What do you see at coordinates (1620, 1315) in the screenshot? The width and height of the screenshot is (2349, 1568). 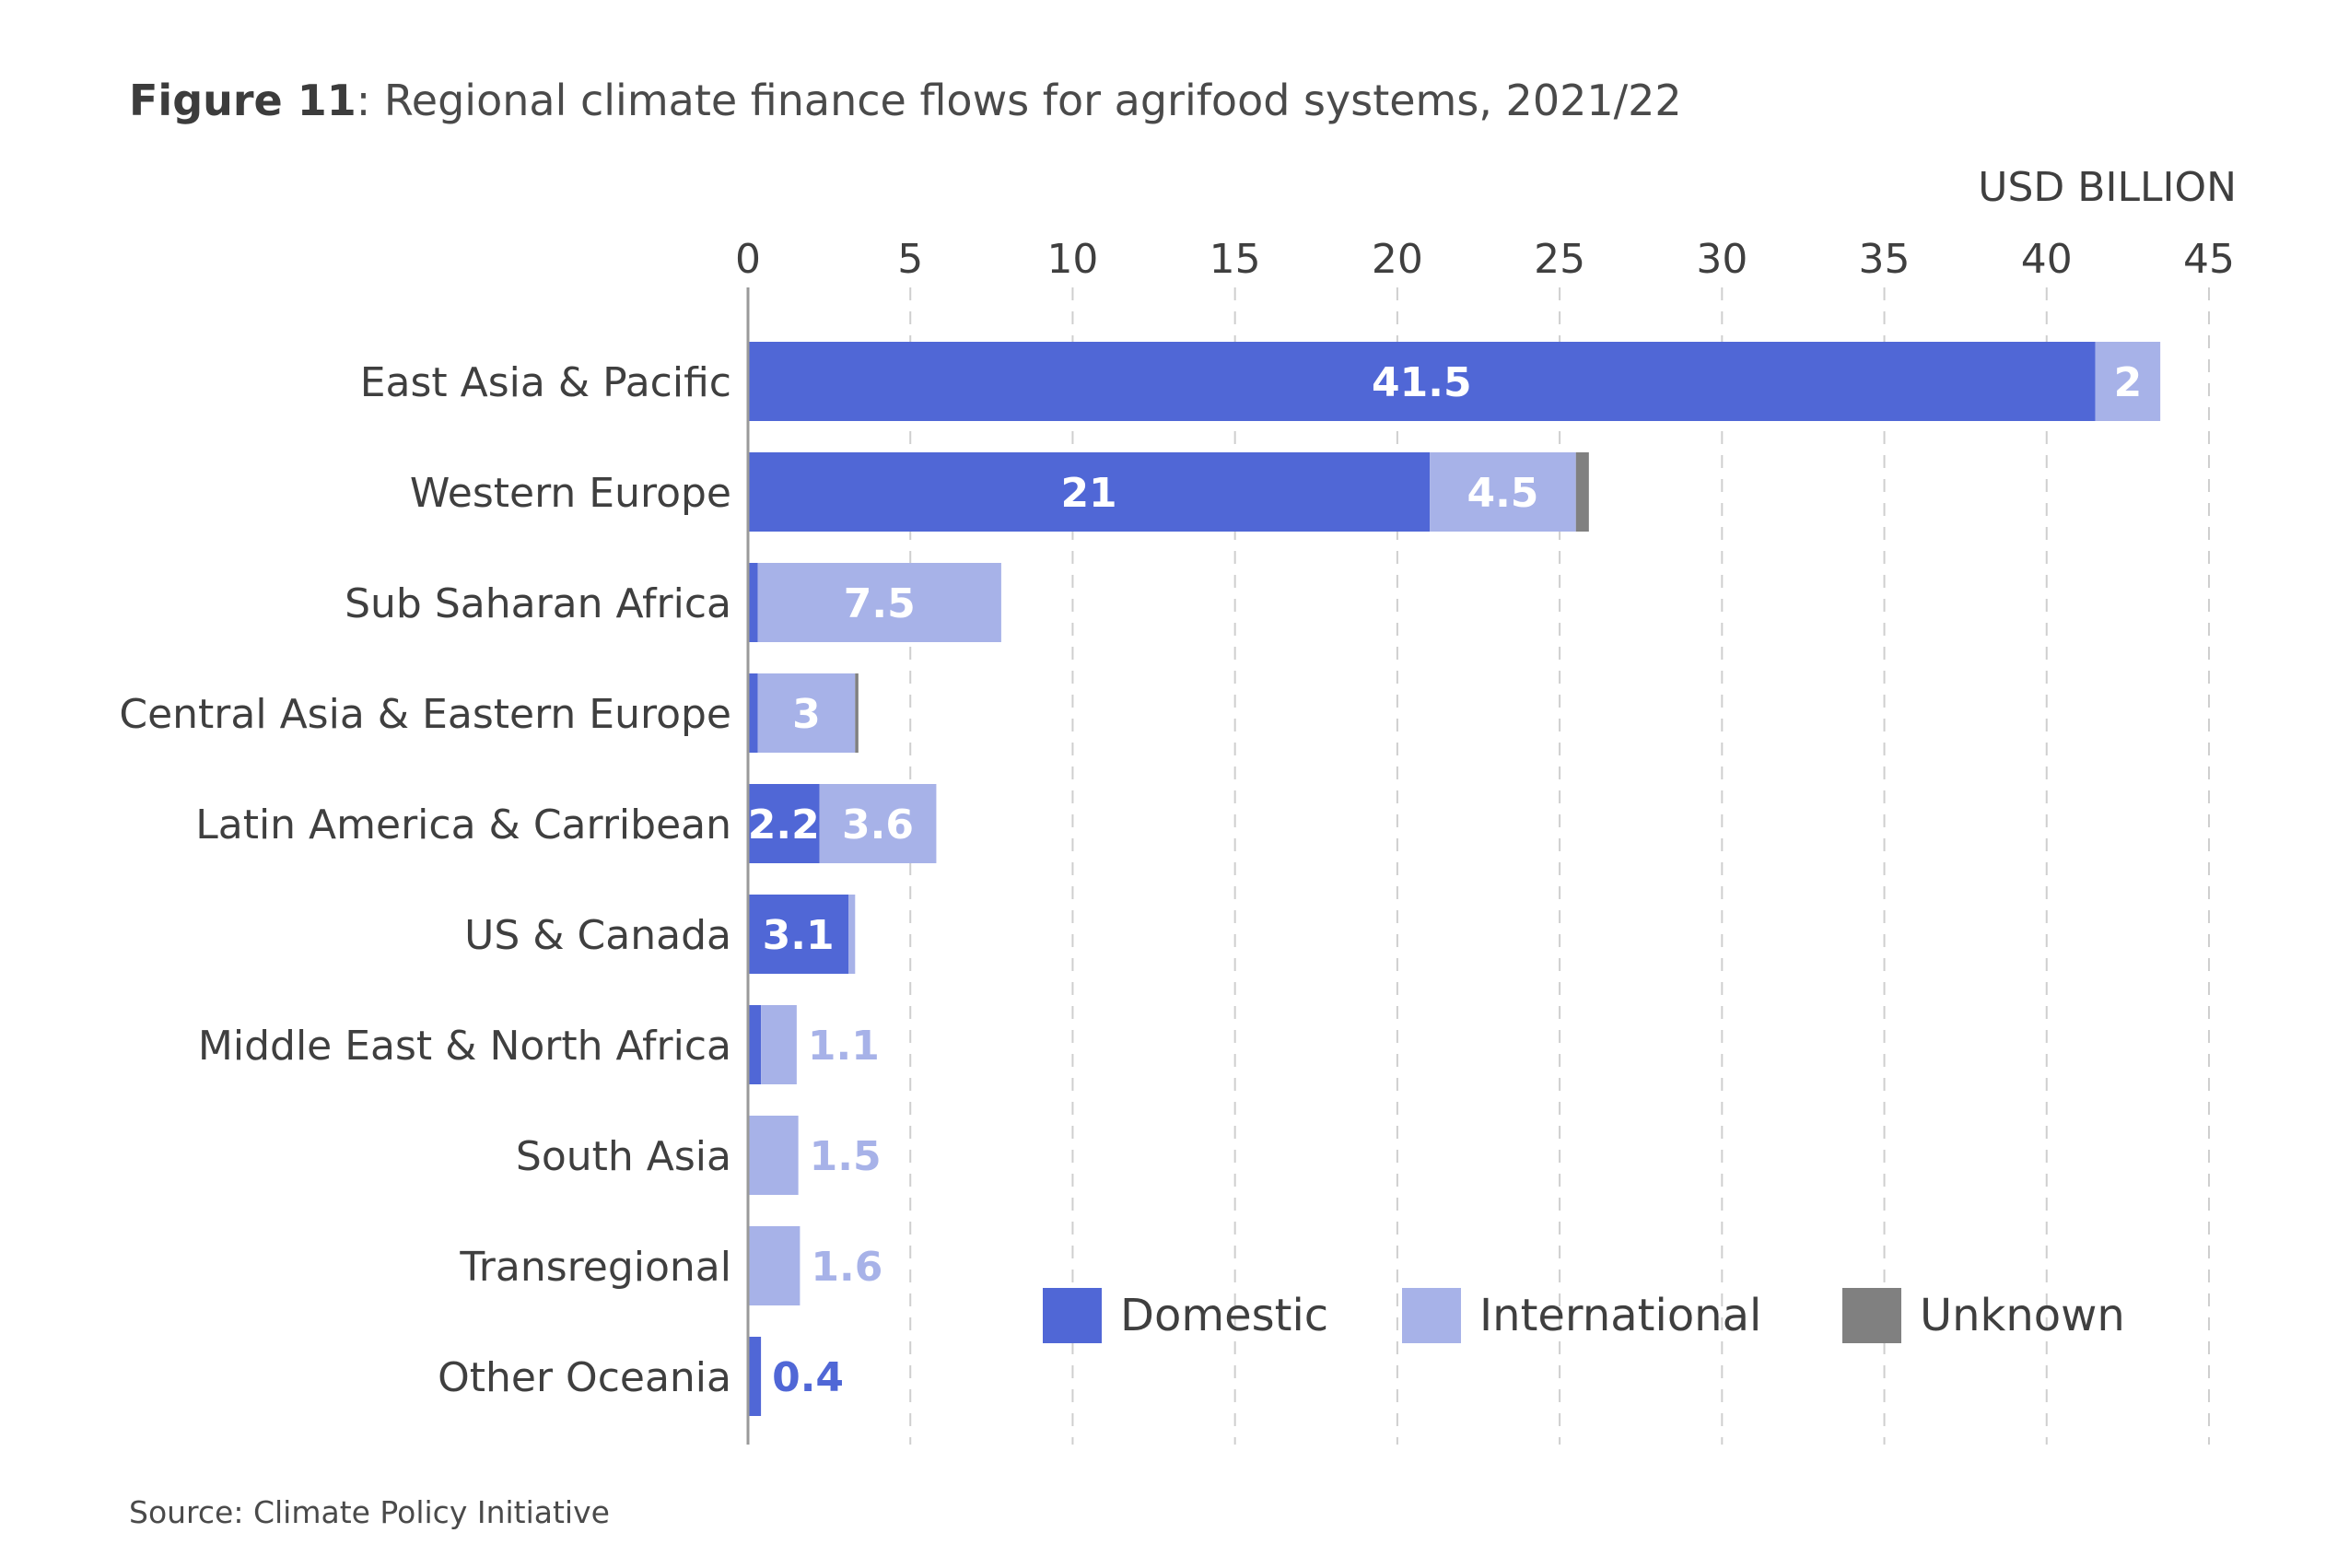 I see `legend-label-international: International` at bounding box center [1620, 1315].